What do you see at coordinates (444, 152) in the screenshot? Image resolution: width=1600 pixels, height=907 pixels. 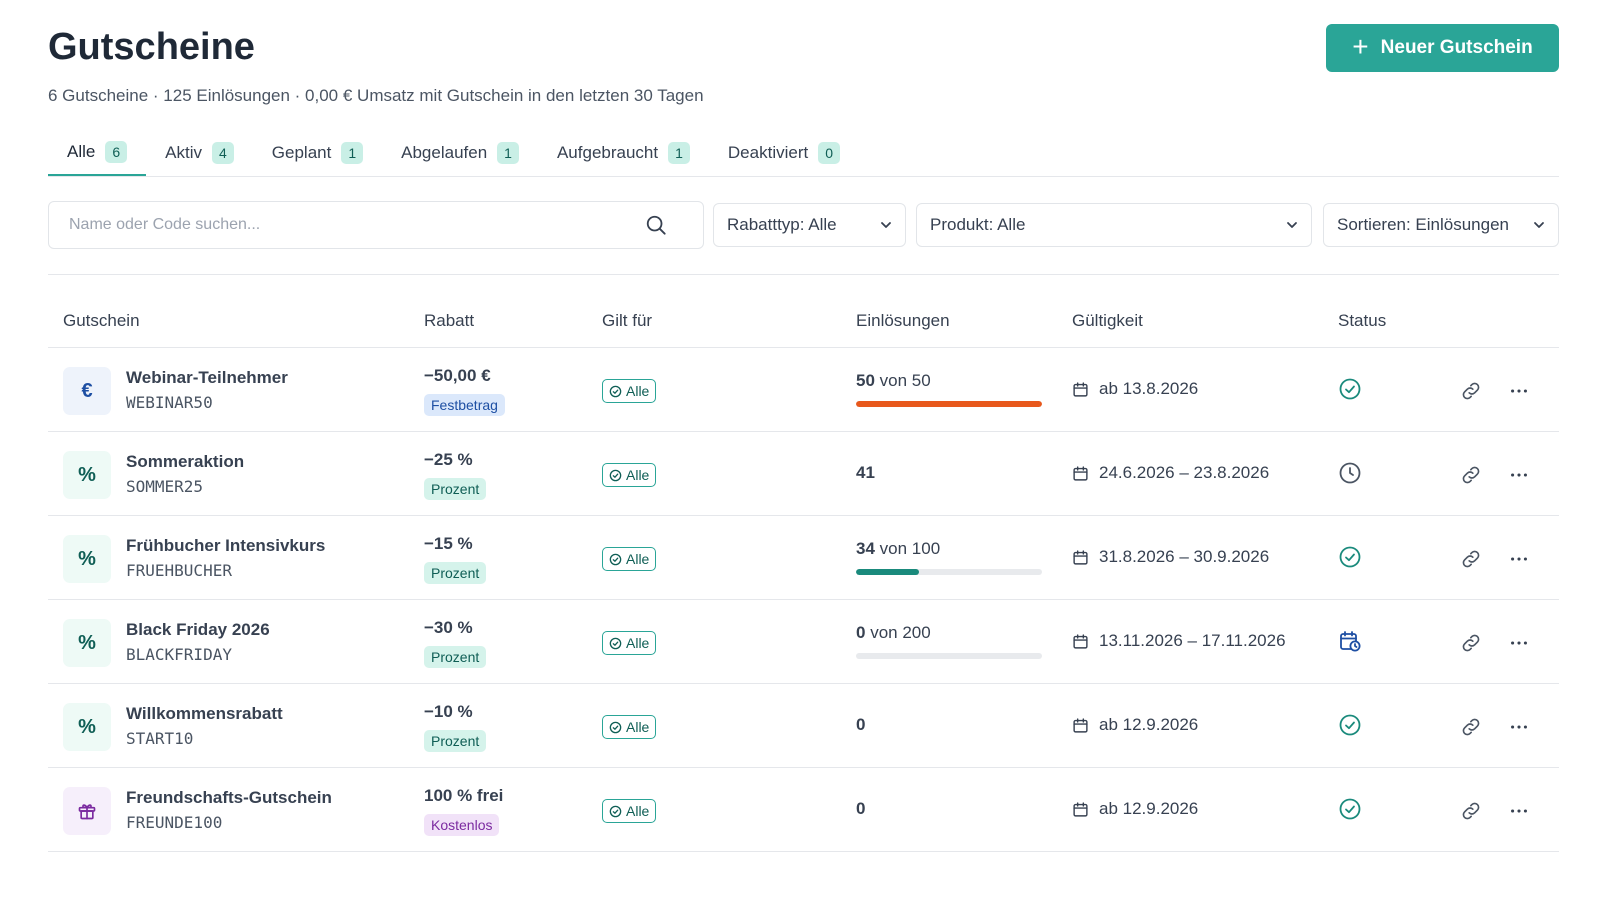 I see `tab-label: Abgelaufen` at bounding box center [444, 152].